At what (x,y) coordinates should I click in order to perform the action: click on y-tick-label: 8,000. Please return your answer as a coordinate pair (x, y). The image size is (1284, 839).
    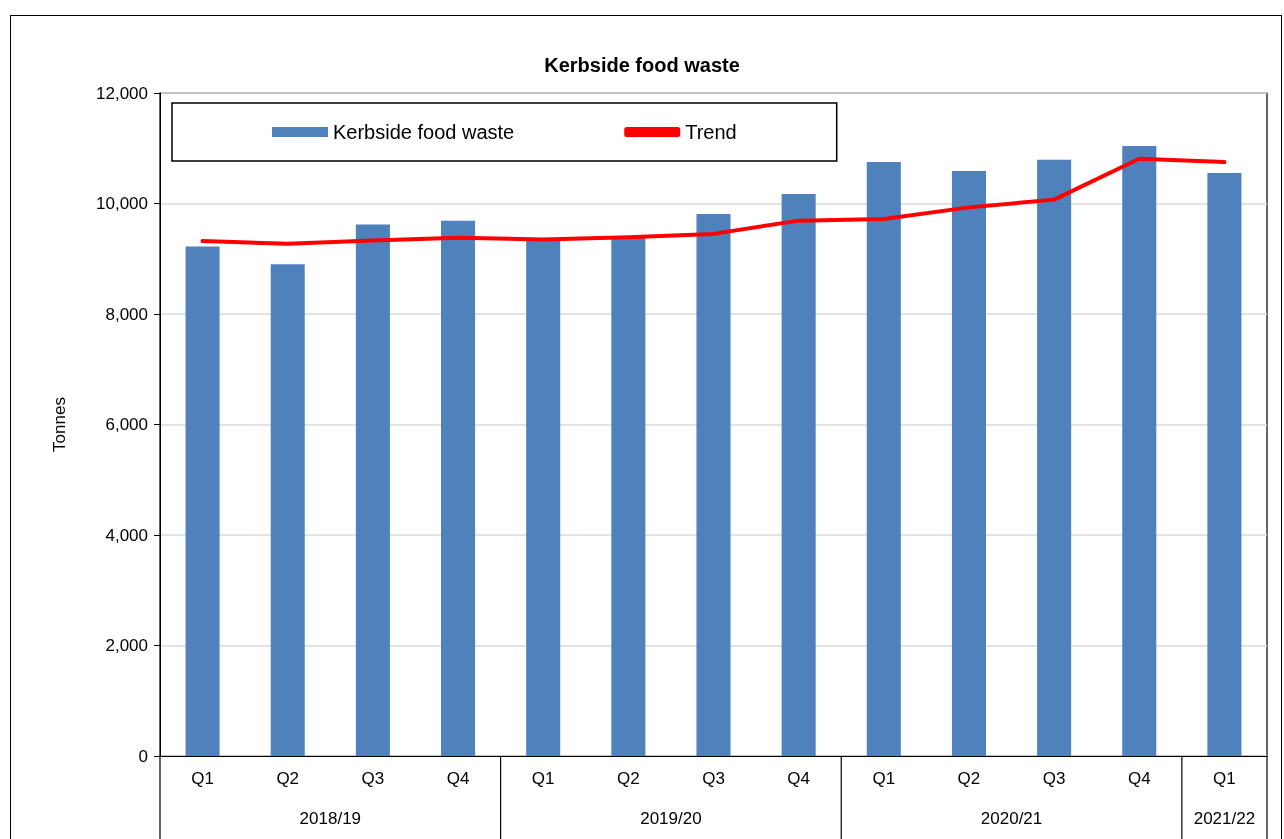
    Looking at the image, I should click on (126, 314).